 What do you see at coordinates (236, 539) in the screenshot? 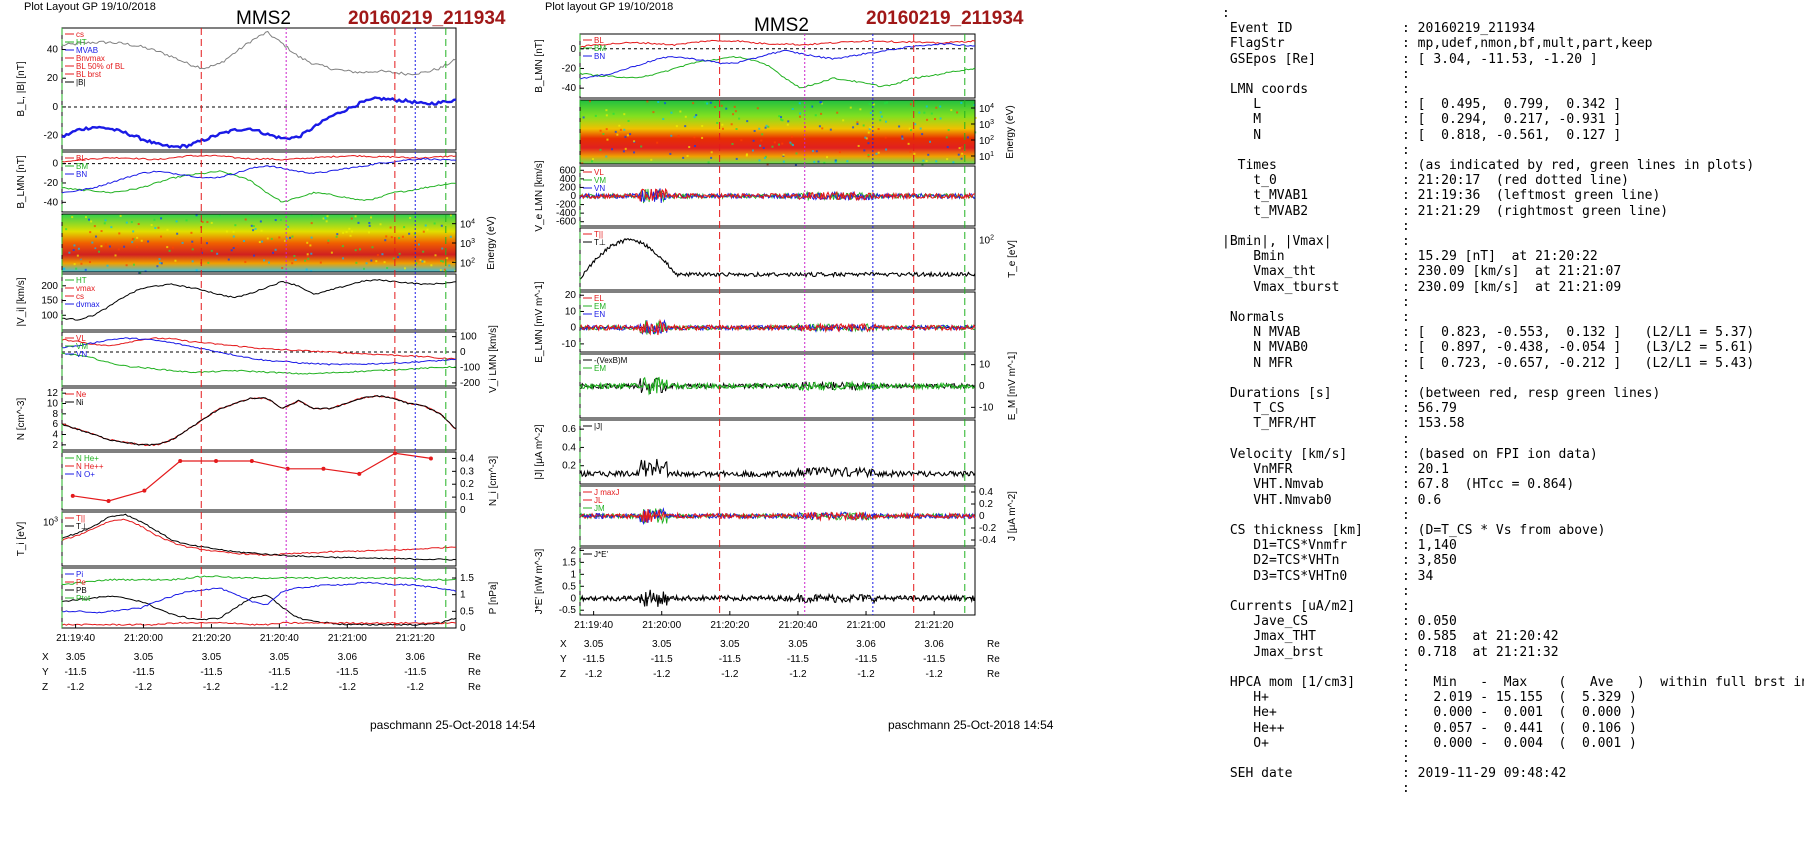
I see `left-panel-ti: 10³ T_i [eV] T||T⊥` at bounding box center [236, 539].